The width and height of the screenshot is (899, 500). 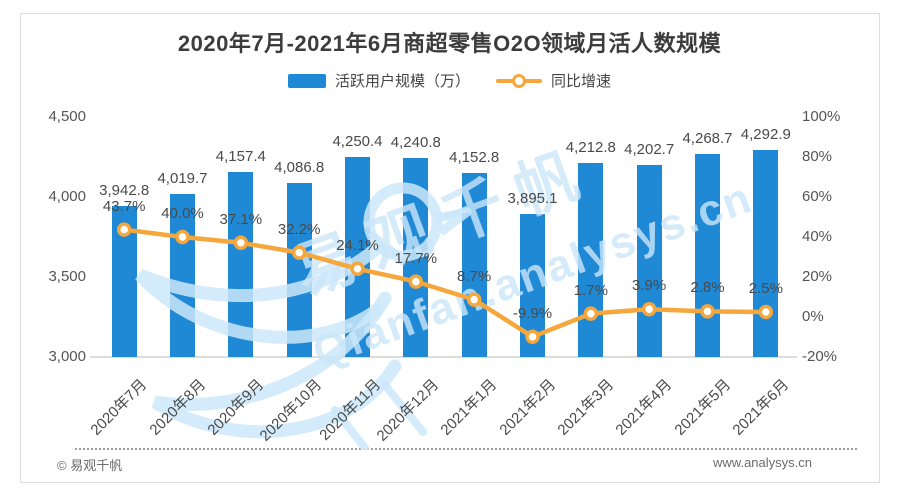 I want to click on bar-value-label: 4,292.9, so click(x=765, y=135).